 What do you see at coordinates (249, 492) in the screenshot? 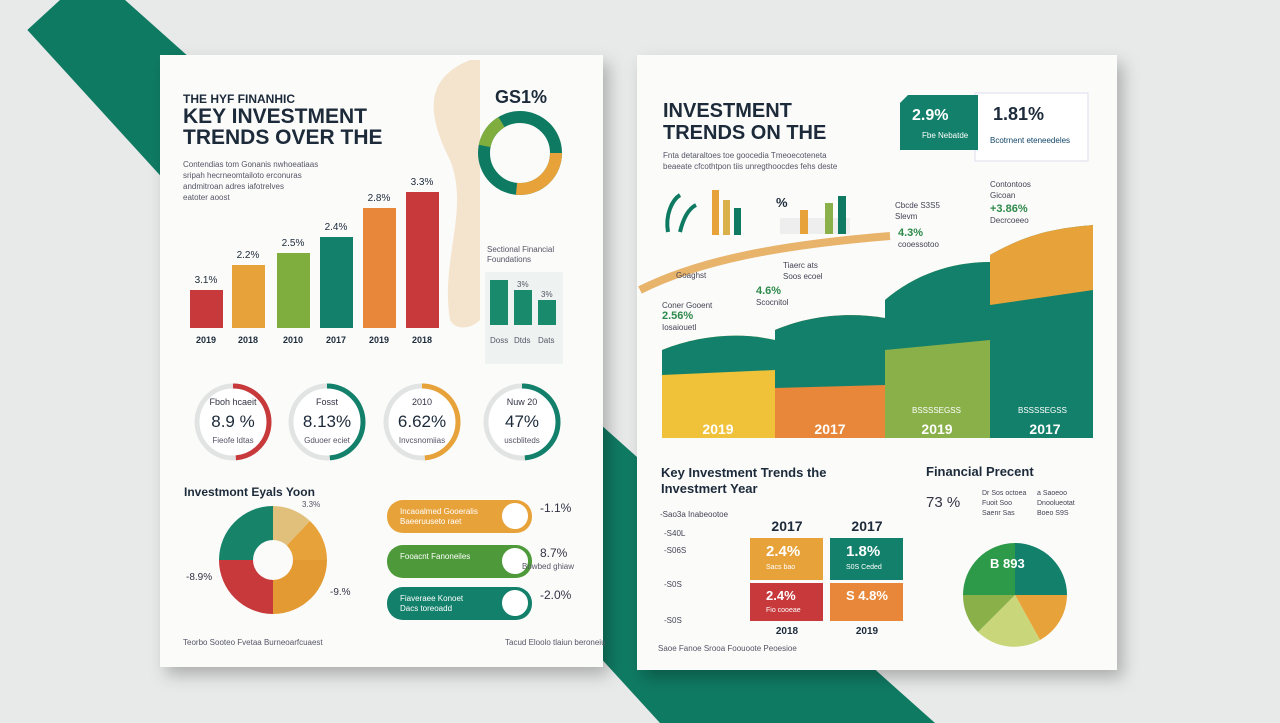
I see `pie-title: Investmont Eyals Yoon` at bounding box center [249, 492].